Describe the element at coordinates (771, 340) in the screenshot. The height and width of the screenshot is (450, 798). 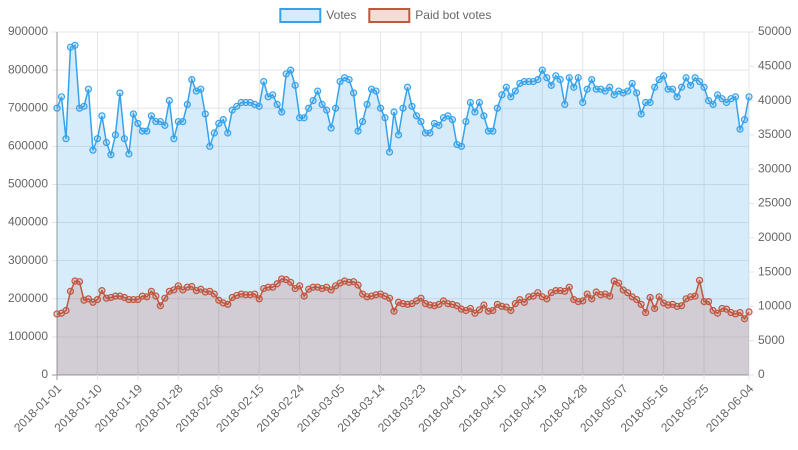
I see `y2-tick-label: 5000` at that location.